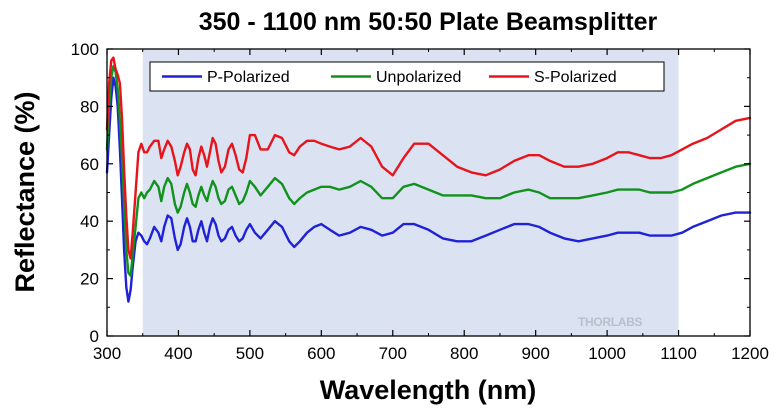 The image size is (780, 417). I want to click on x-tick-label: 1100, so click(678, 353).